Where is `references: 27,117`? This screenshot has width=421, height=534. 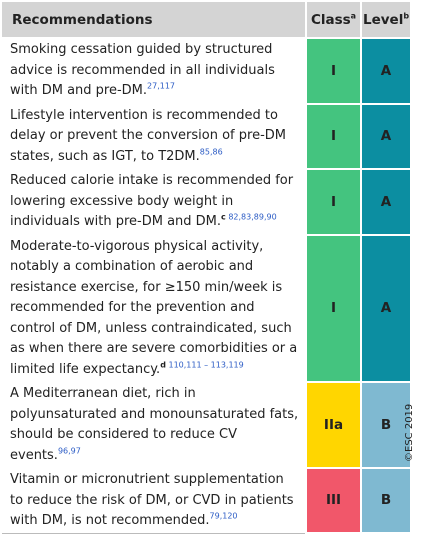
references: 27,117 is located at coordinates (161, 86).